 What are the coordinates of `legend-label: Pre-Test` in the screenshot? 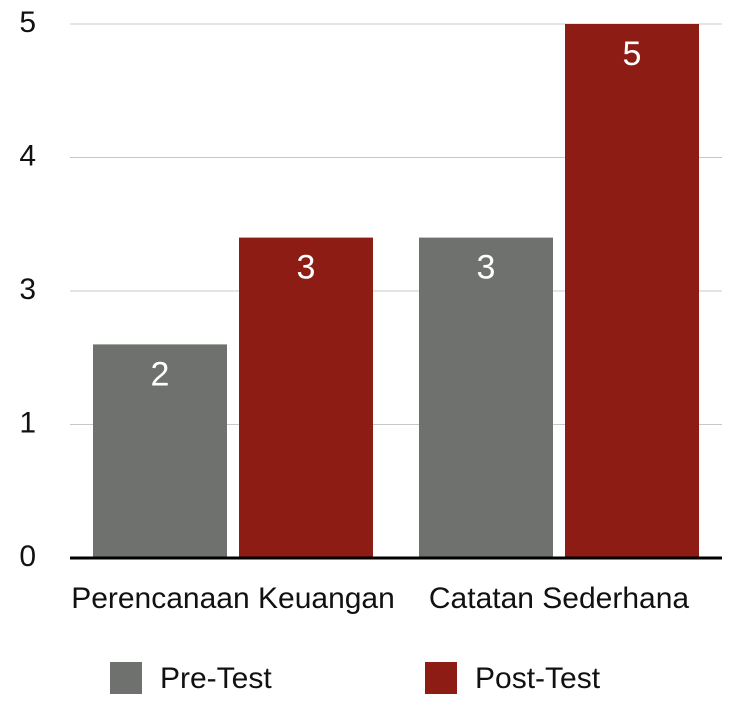 It's located at (216, 678).